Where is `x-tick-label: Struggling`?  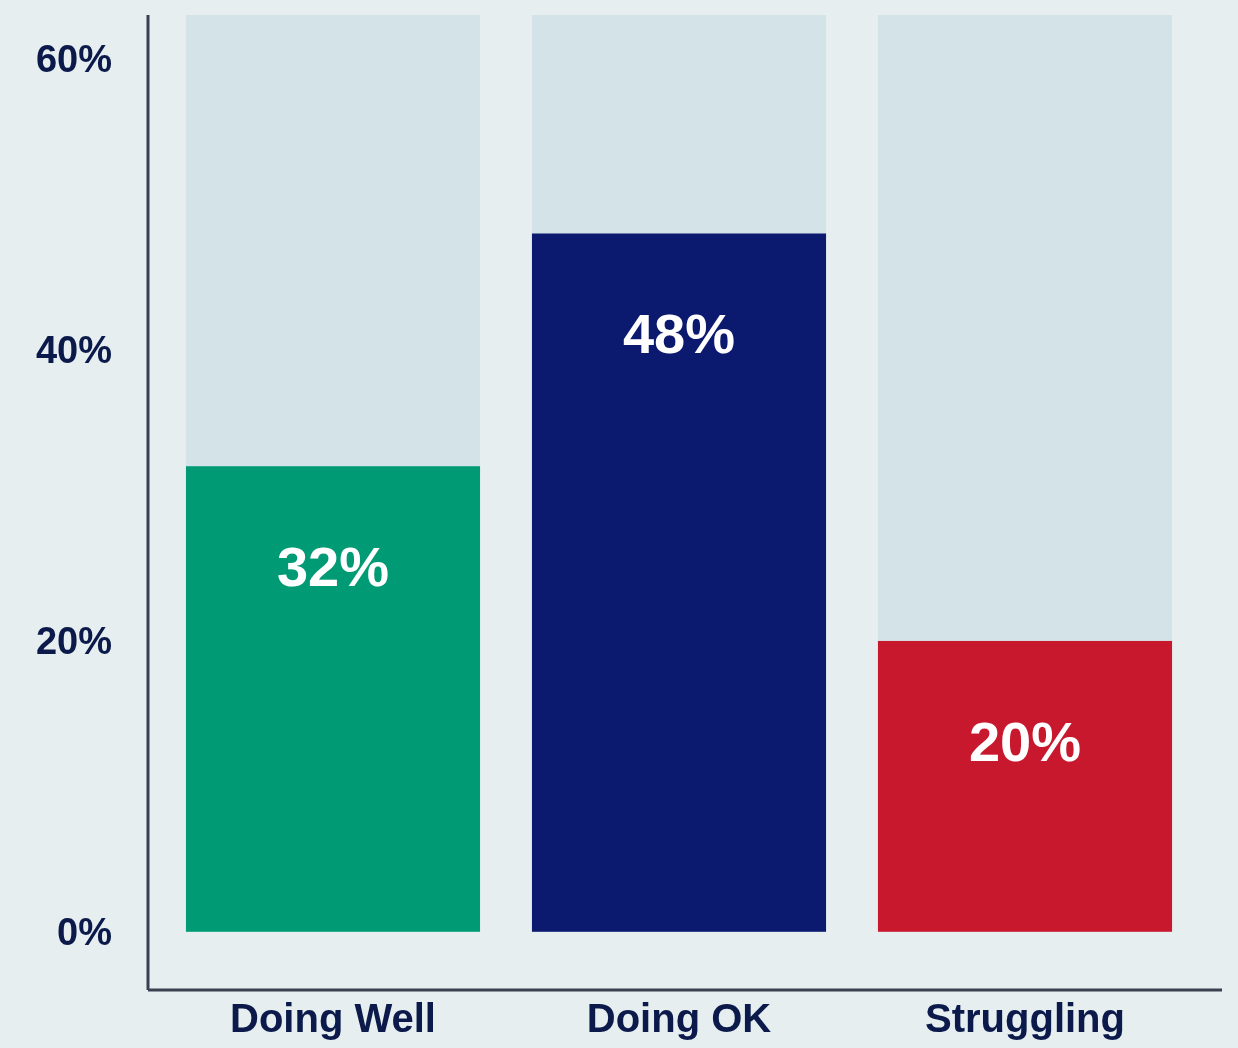
x-tick-label: Struggling is located at coordinates (1025, 1018).